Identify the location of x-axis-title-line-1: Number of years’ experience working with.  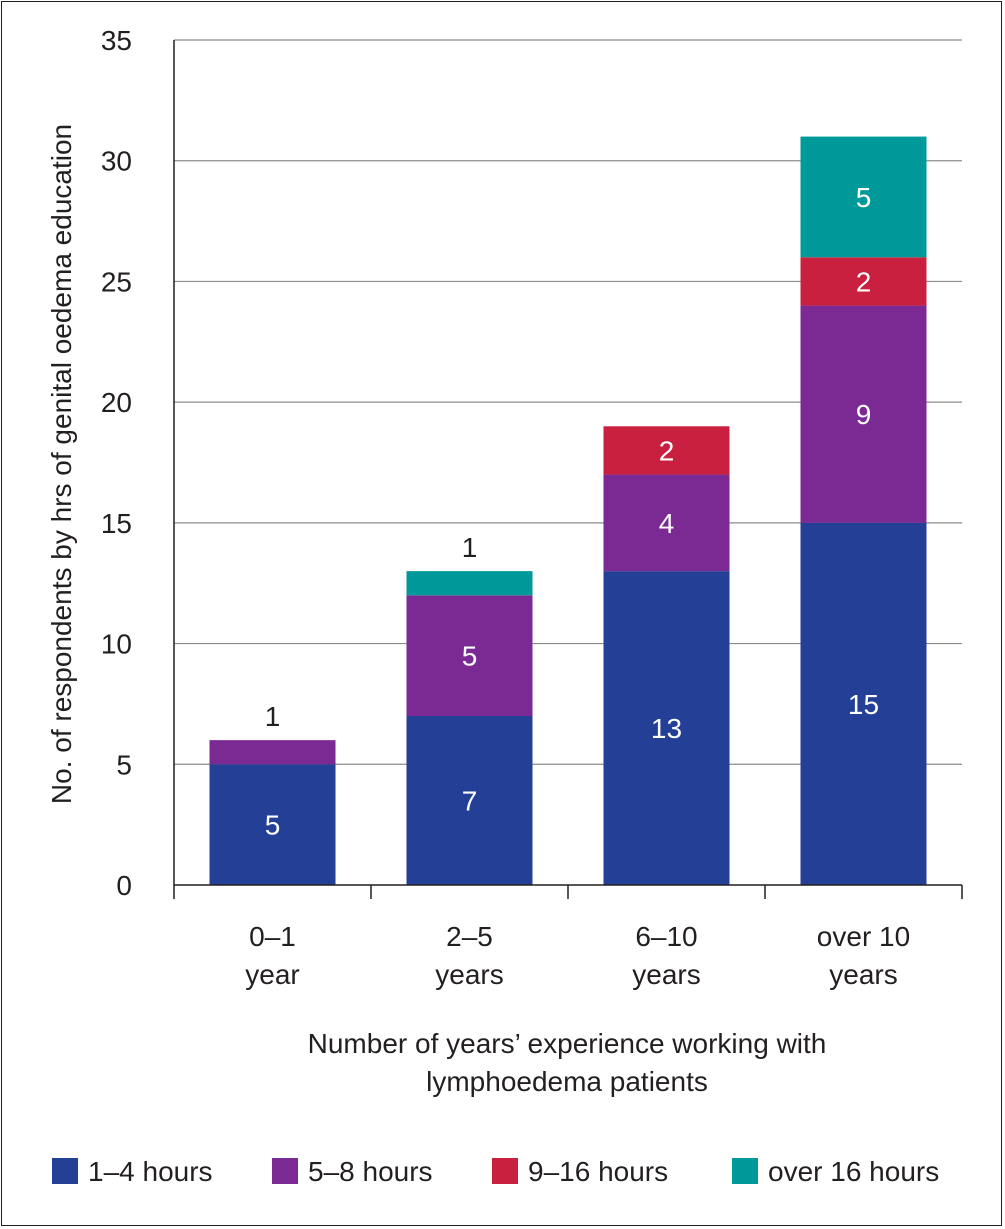
(567, 1043).